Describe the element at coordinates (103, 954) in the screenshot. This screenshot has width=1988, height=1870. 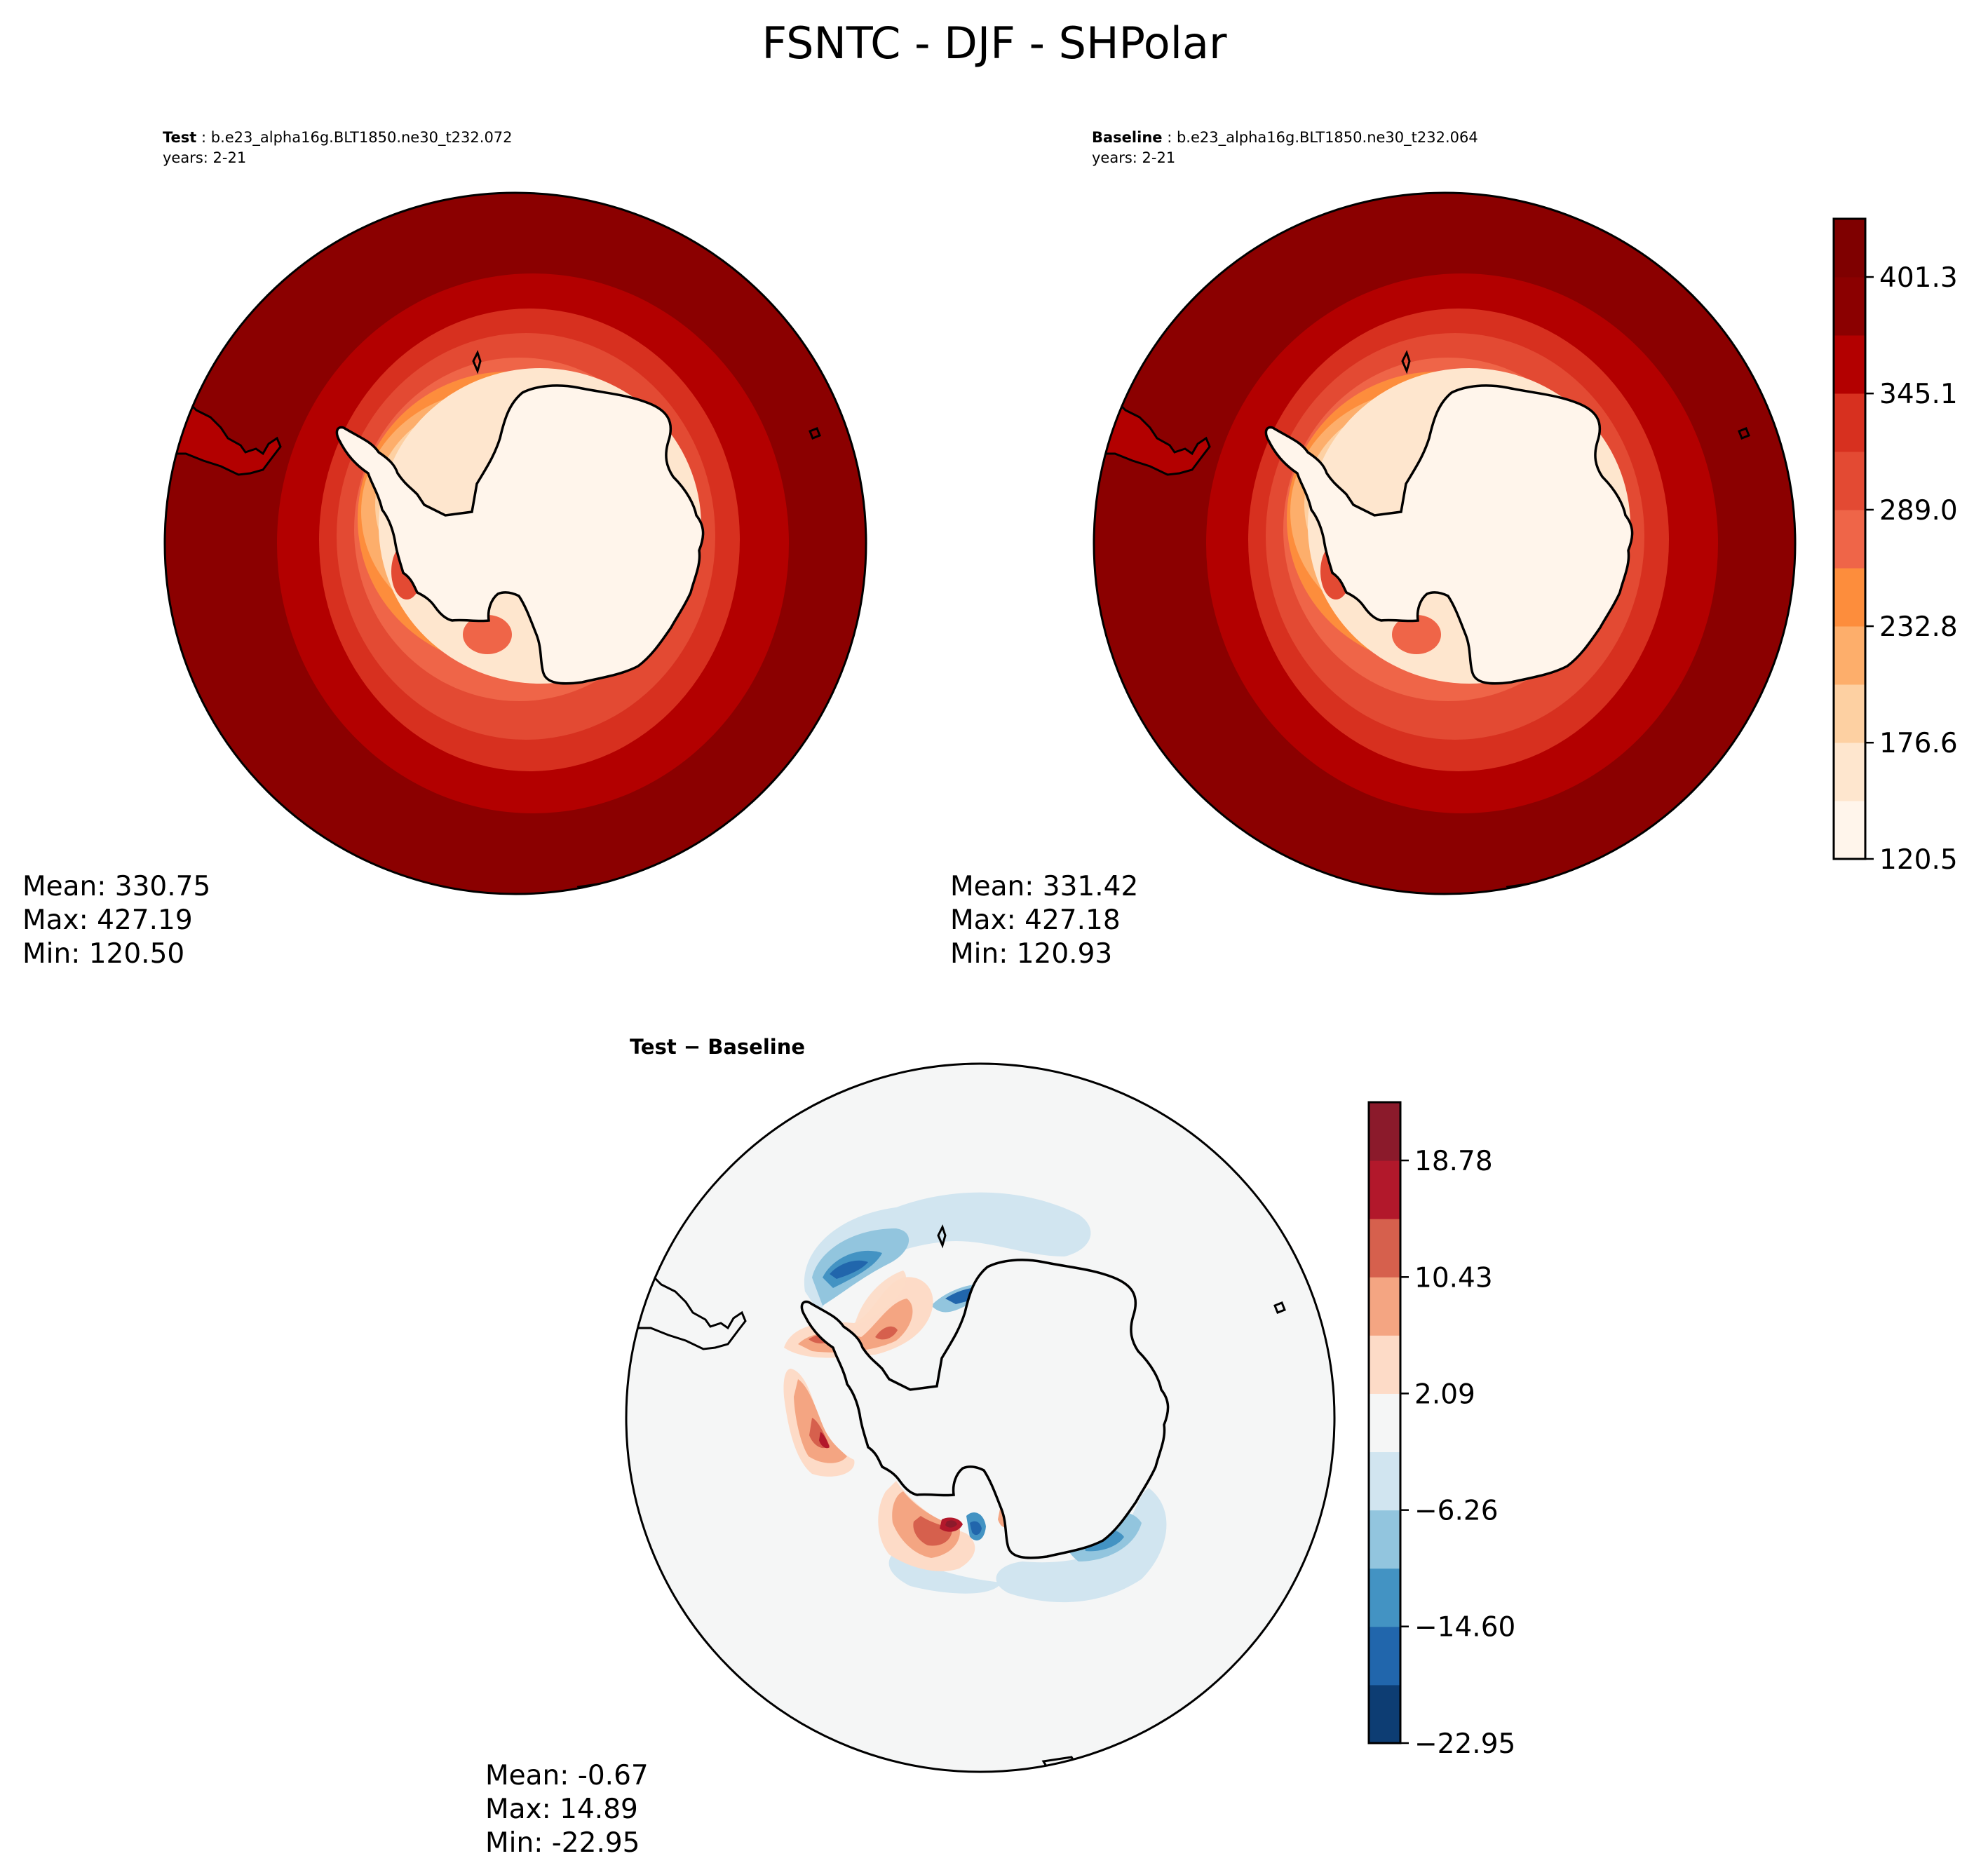
I see `test-stat-min: Min: 120.50` at that location.